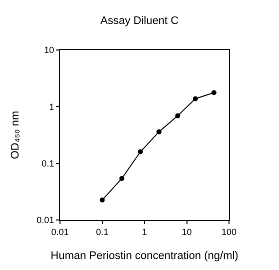  I want to click on x-tick-label: 10, so click(187, 231).